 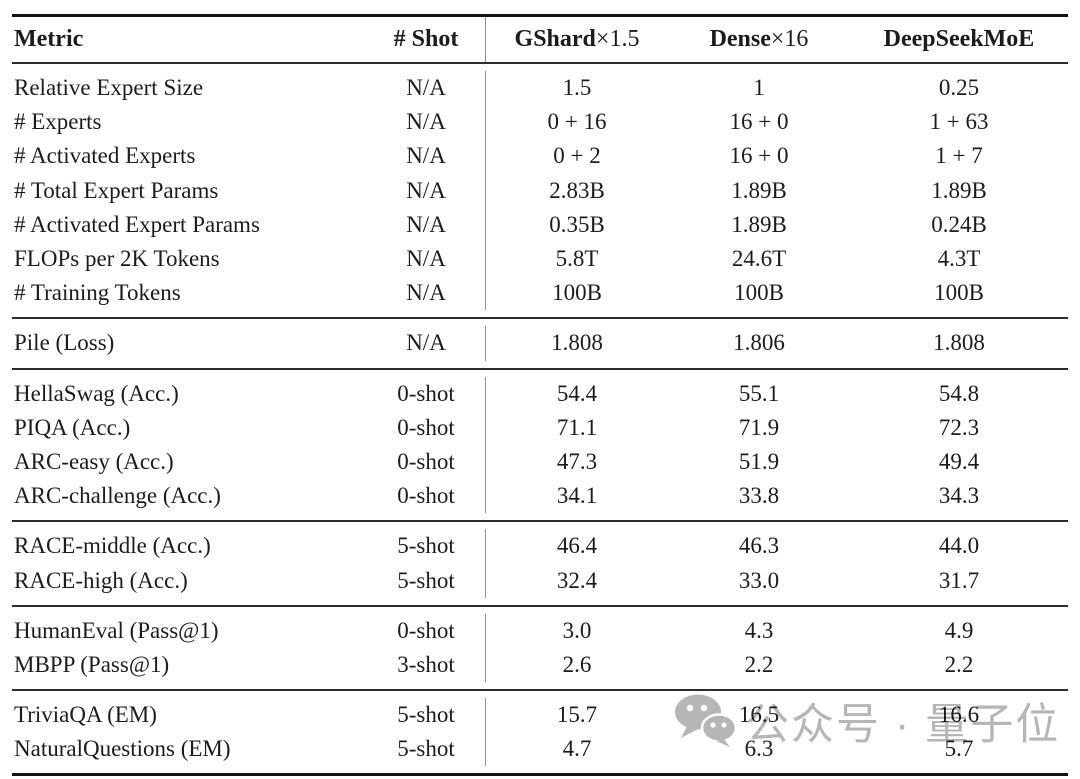 I want to click on column-header-suffix: ×16, so click(x=789, y=39).